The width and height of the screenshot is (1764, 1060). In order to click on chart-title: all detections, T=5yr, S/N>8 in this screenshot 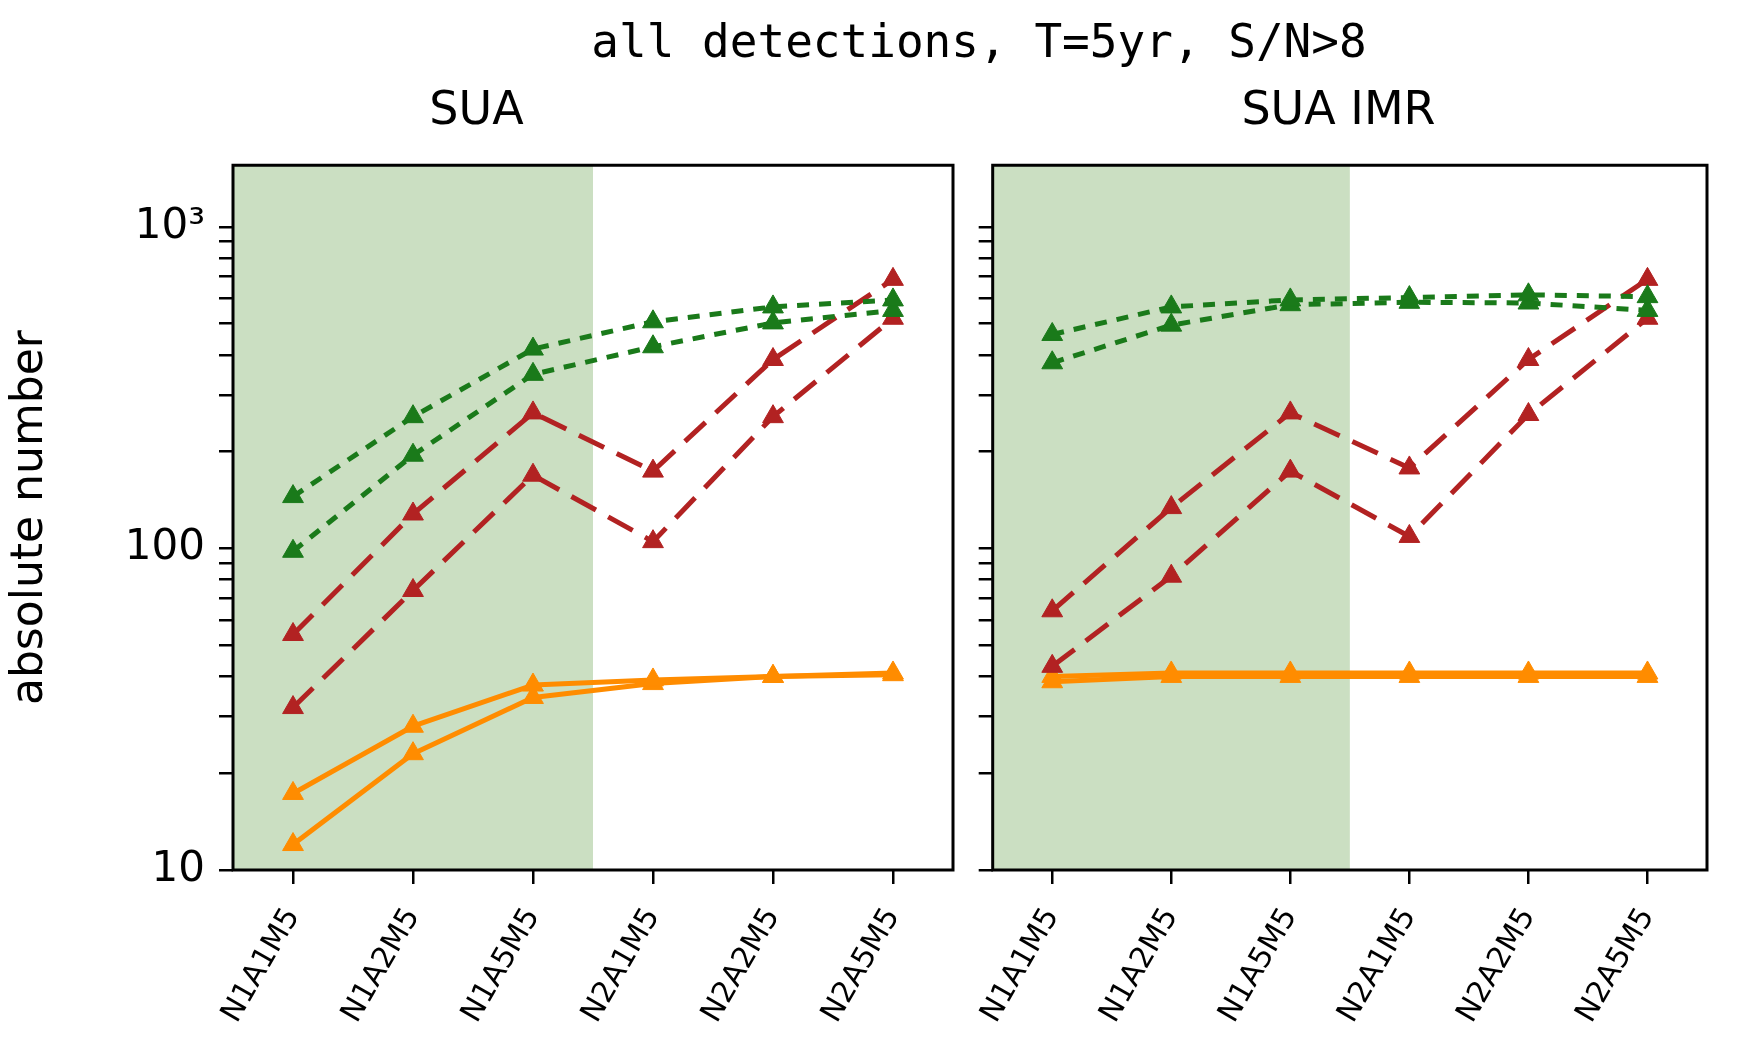, I will do `click(979, 41)`.